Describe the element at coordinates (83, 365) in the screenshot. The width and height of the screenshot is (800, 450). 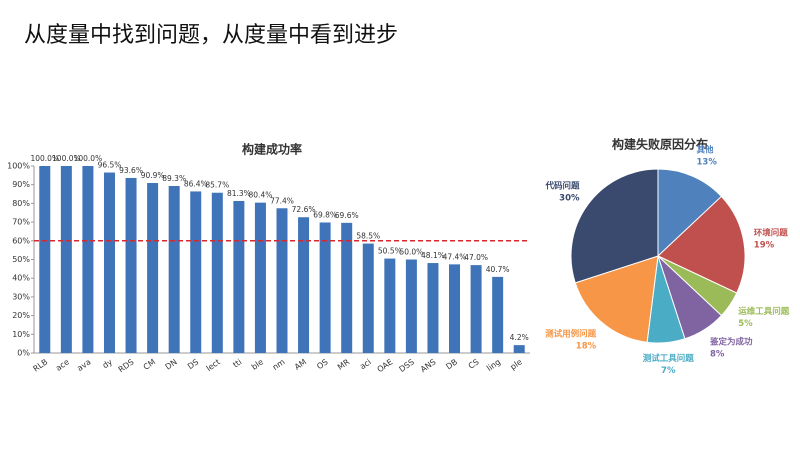
I see `x-tick-label: ava` at that location.